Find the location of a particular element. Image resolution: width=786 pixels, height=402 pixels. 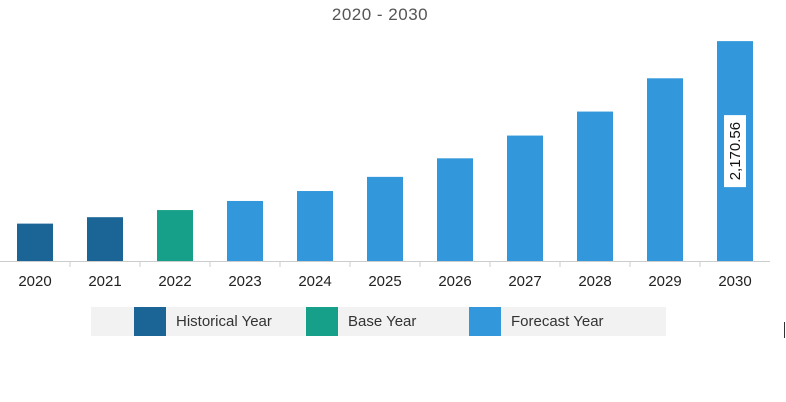

x-tick-label-2024: 2024 is located at coordinates (314, 281).